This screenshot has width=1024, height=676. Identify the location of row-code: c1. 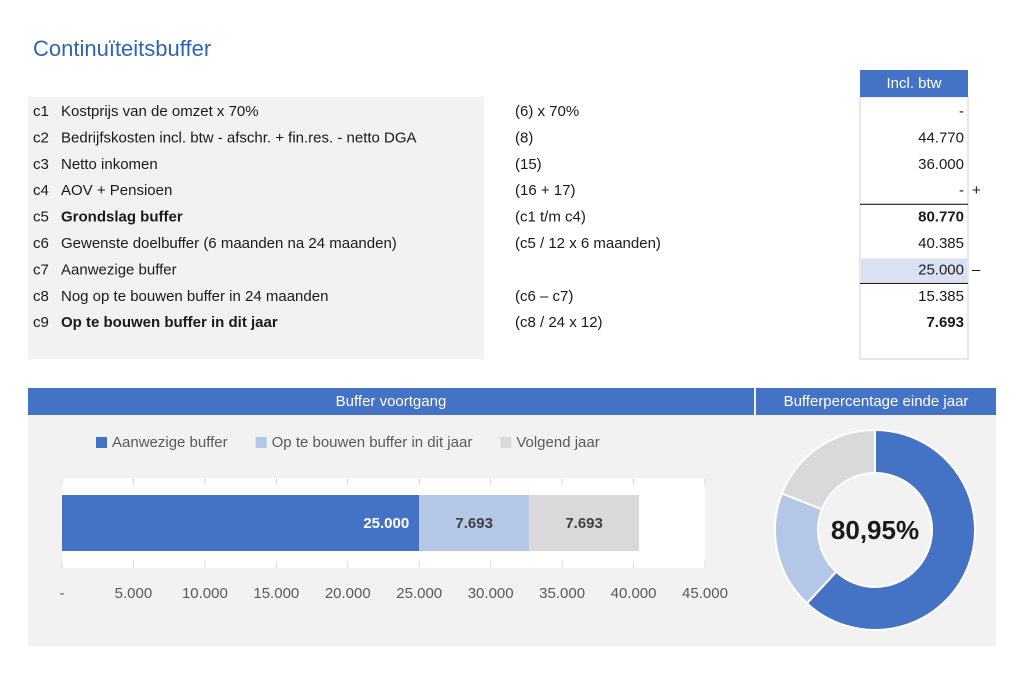
(41, 111).